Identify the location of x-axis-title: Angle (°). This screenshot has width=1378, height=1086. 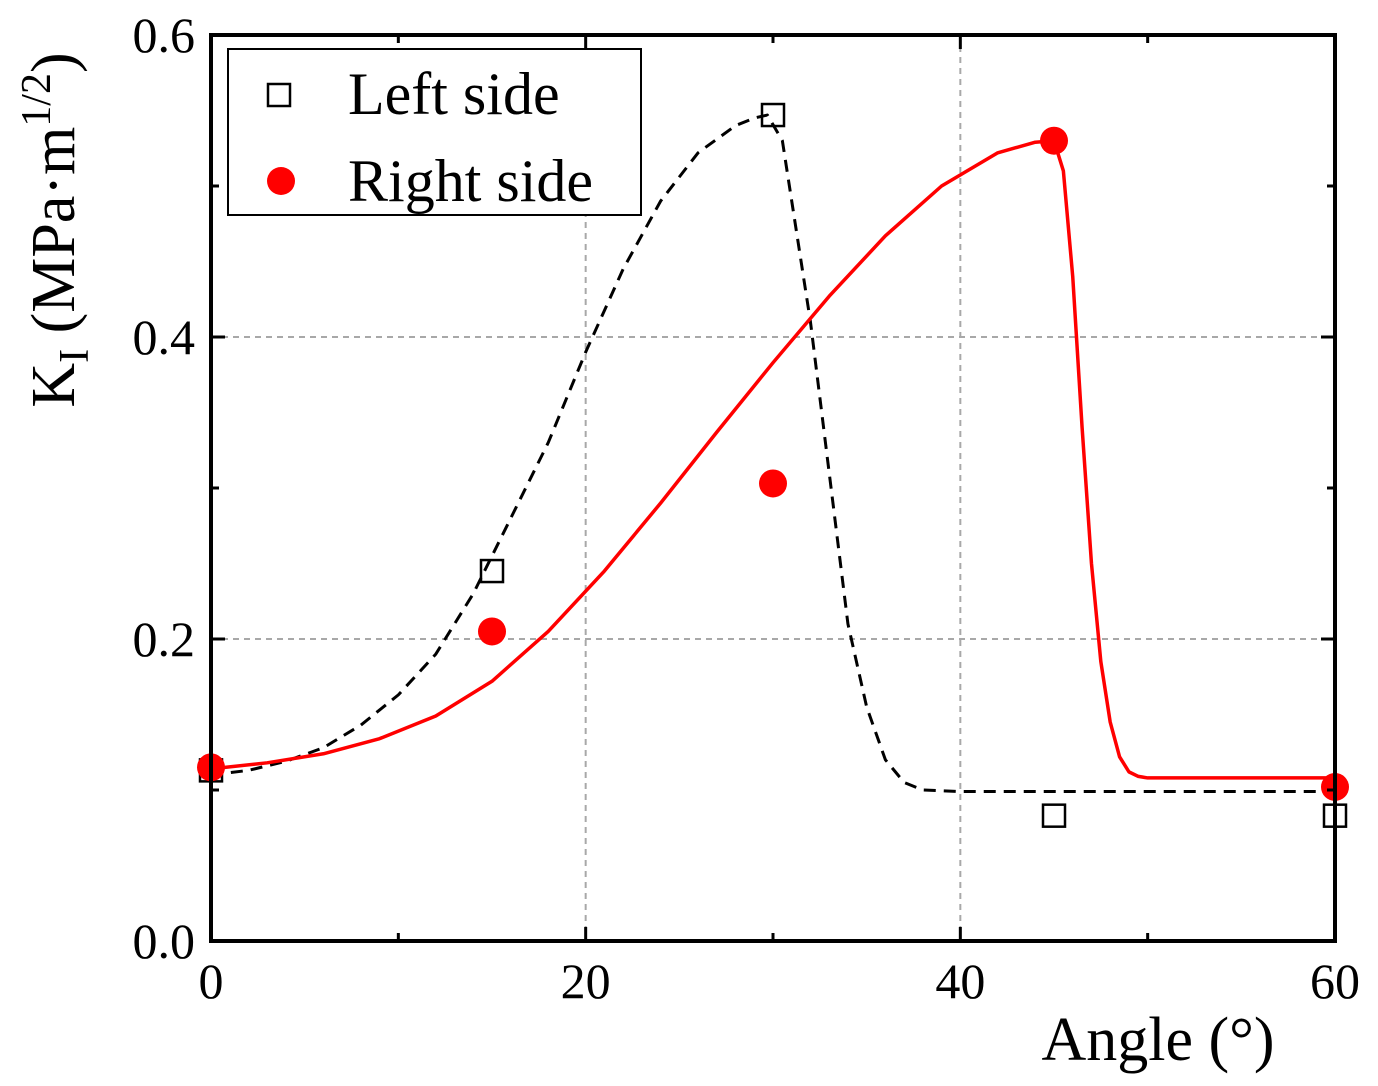
(1157, 1040).